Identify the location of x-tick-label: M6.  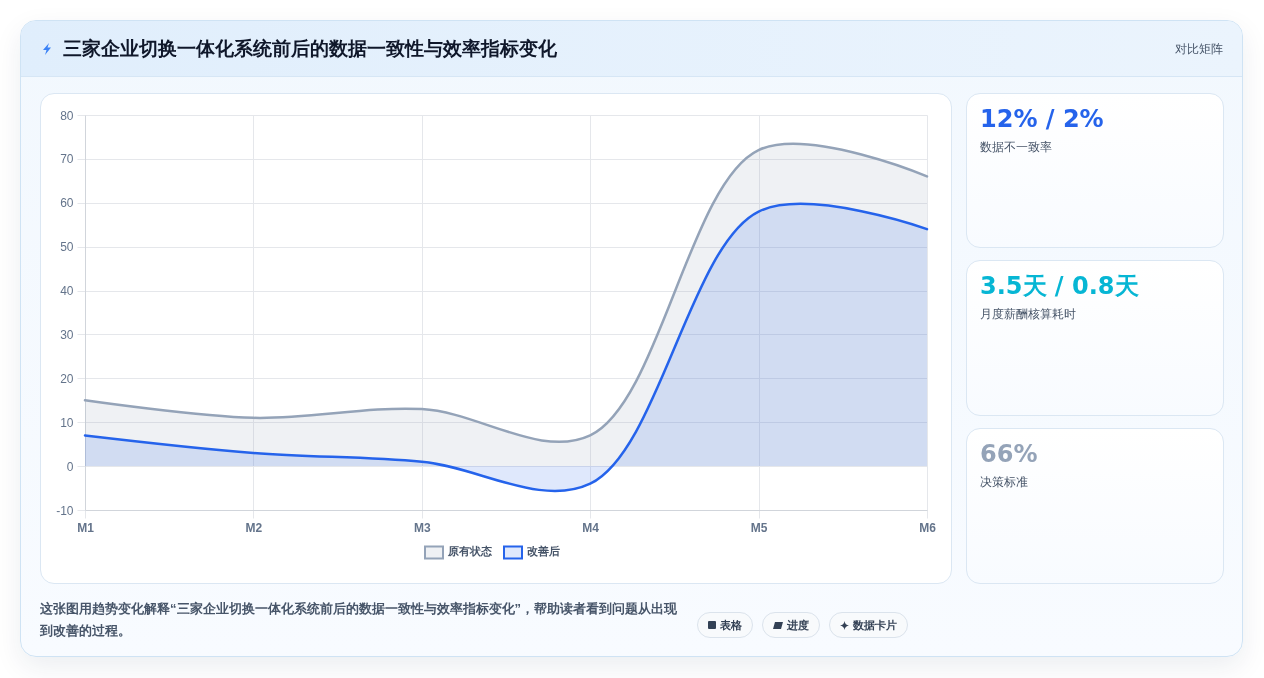
(928, 527).